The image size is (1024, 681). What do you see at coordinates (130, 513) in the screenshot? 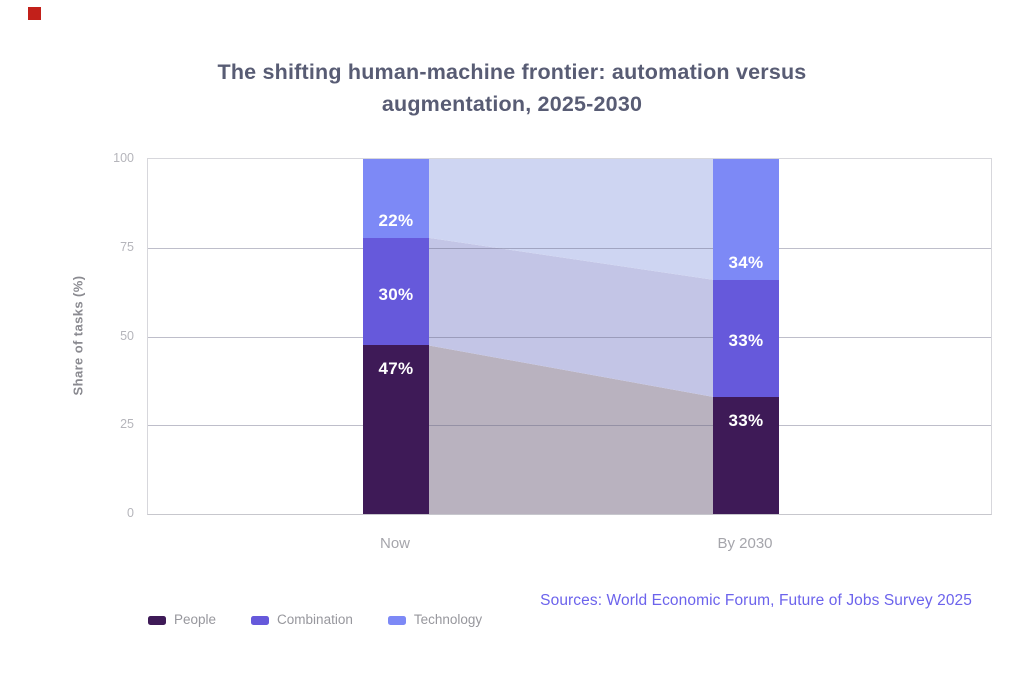
I see `y-axis-tick-label: 0` at bounding box center [130, 513].